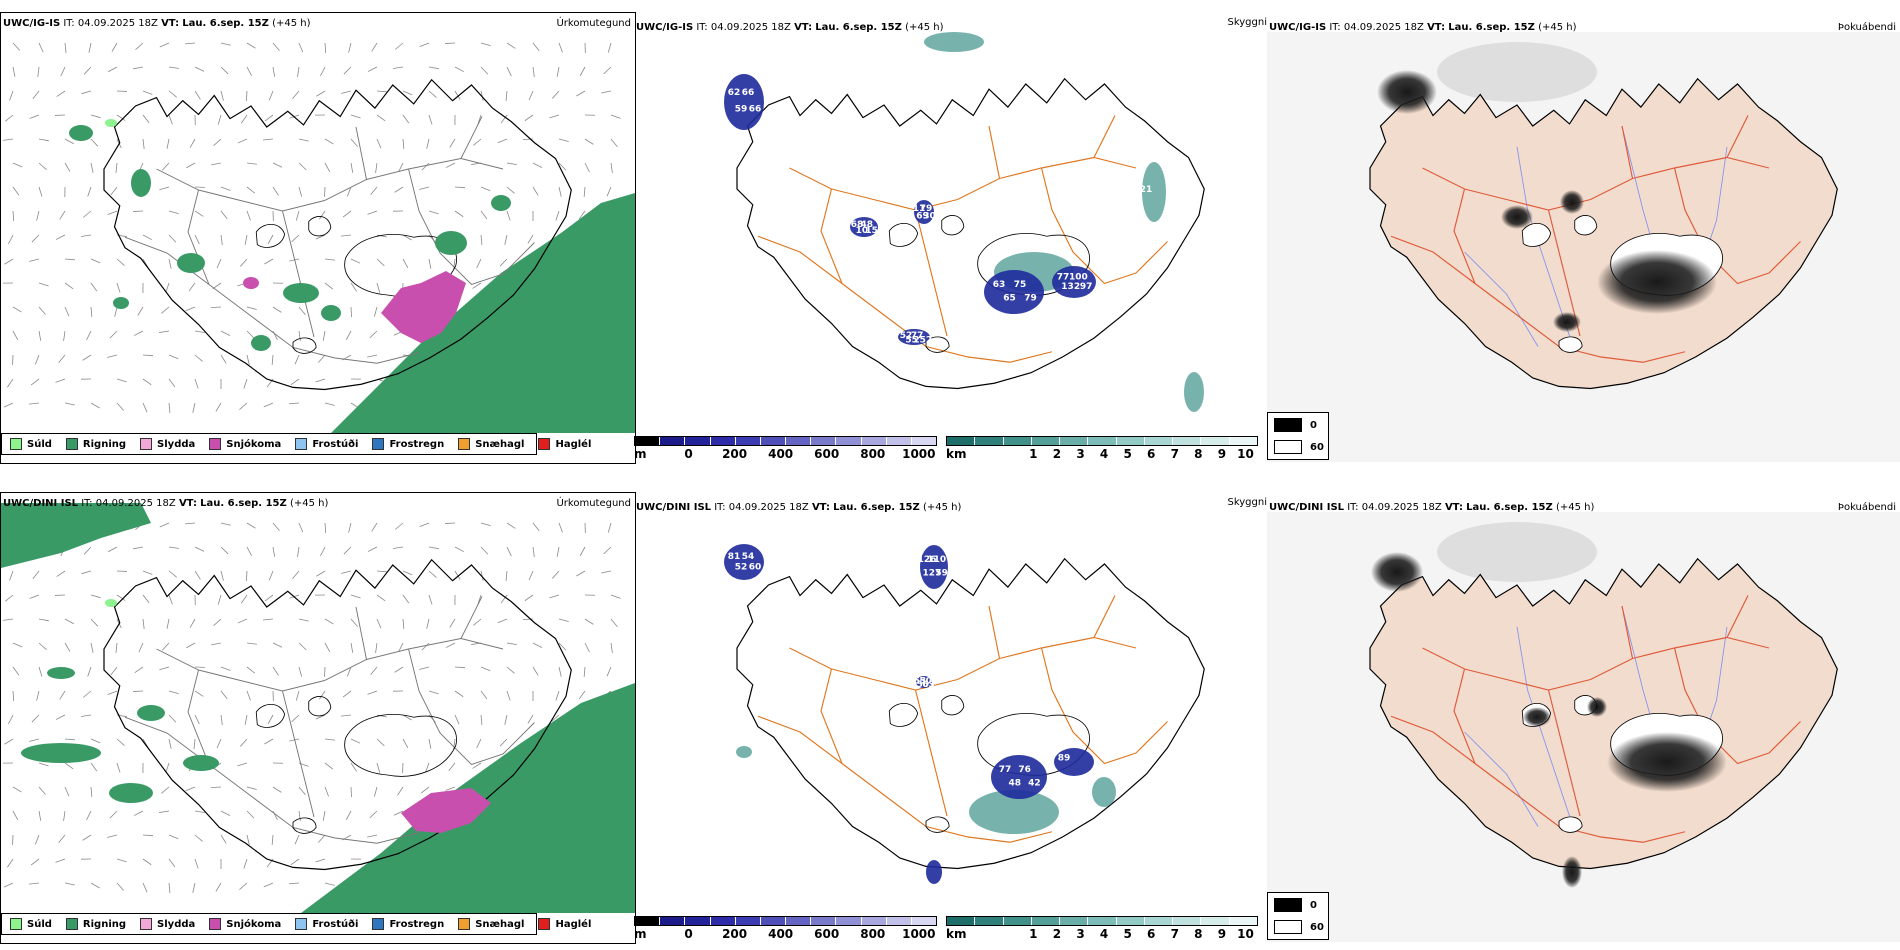 The image size is (1900, 950). Describe the element at coordinates (491, 444) in the screenshot. I see `legend-item-6: Snæhagl` at that location.